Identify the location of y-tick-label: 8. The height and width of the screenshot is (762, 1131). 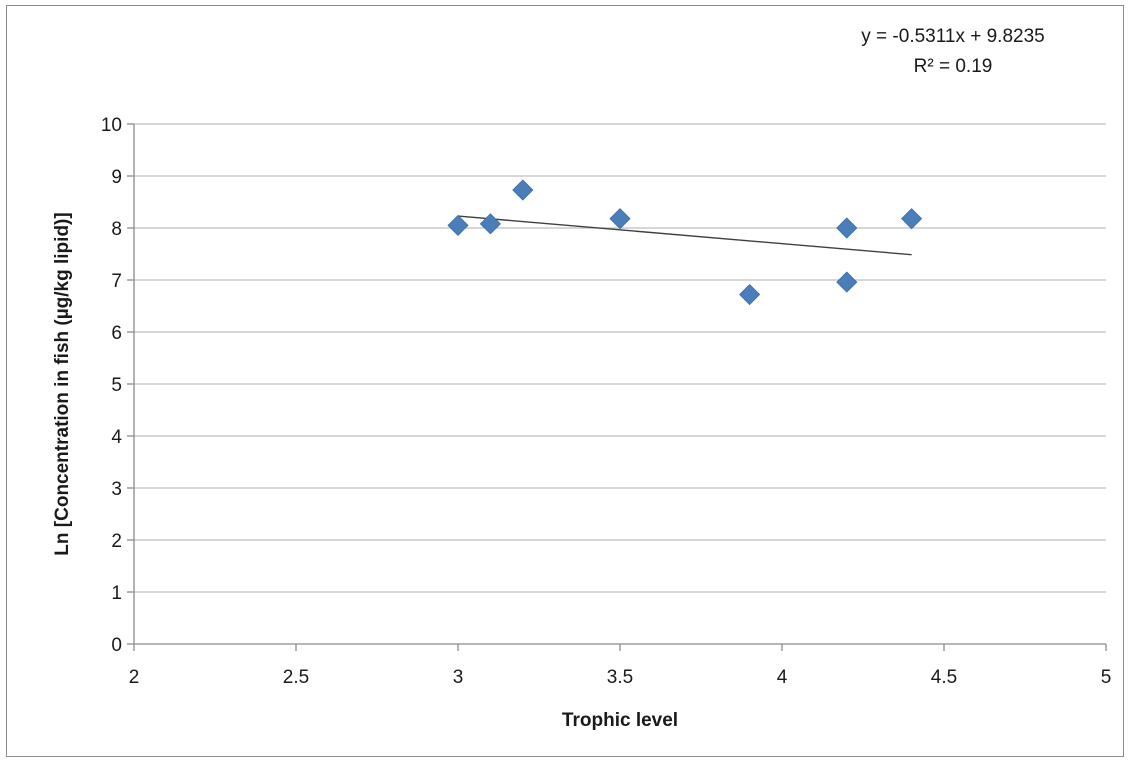
(116, 229).